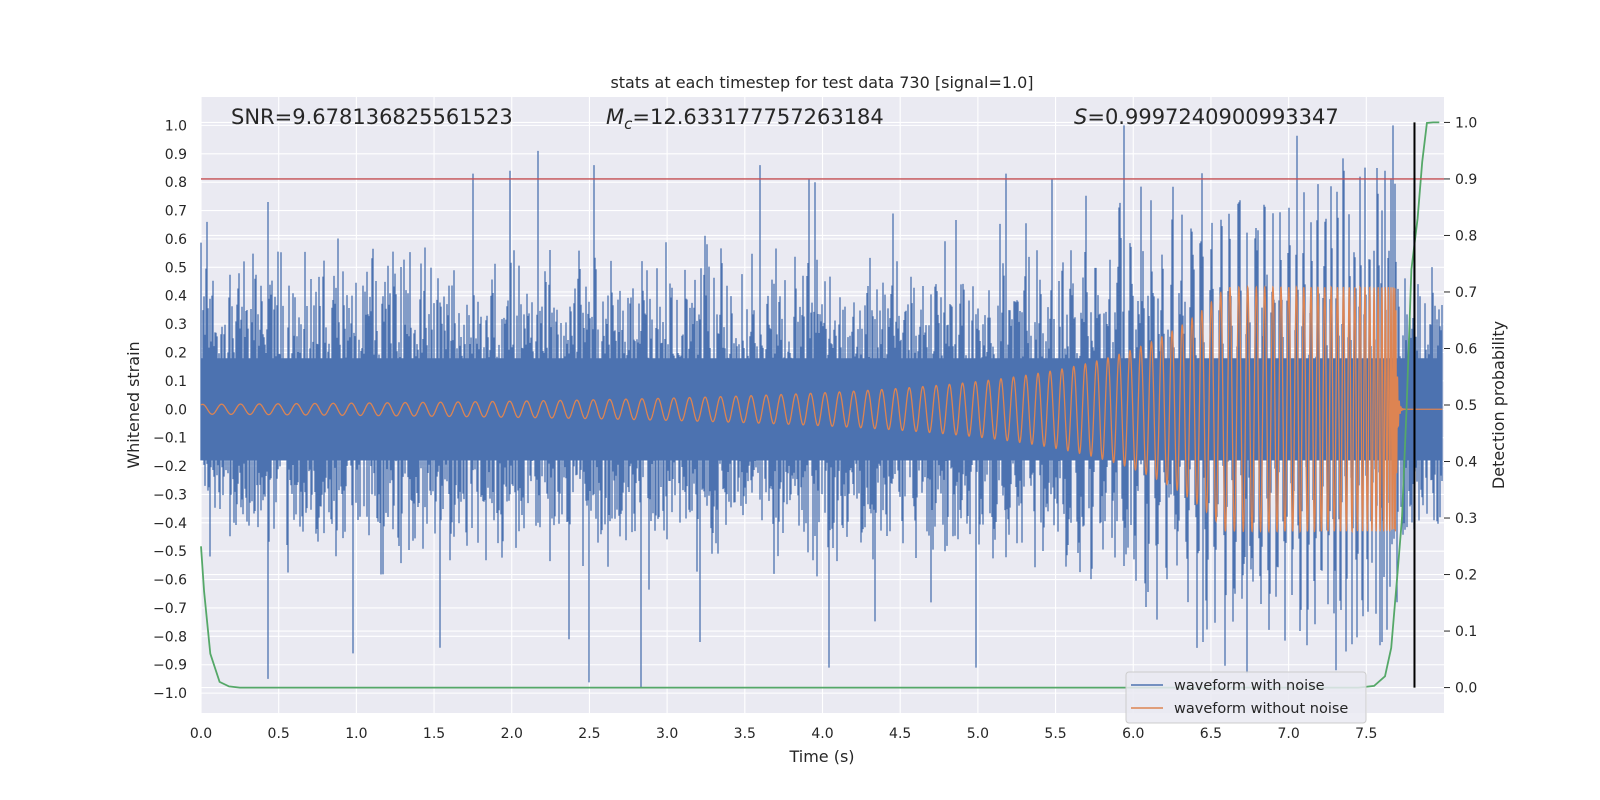 Image resolution: width=1600 pixels, height=800 pixels. I want to click on y2-tick-label: 0.7, so click(1466, 293).